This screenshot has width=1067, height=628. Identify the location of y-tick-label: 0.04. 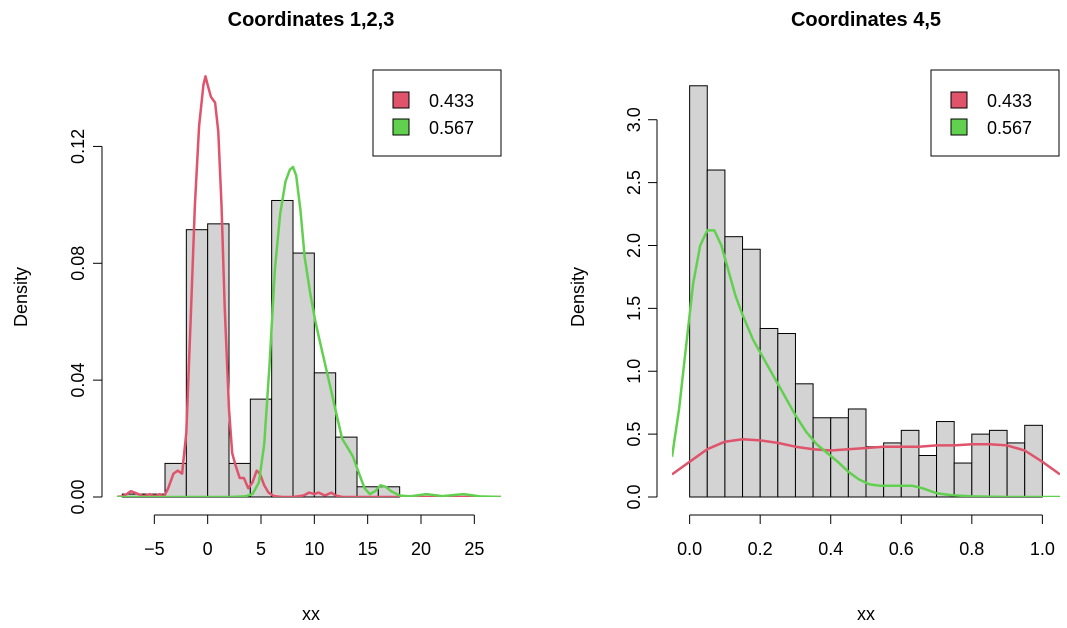
(78, 380).